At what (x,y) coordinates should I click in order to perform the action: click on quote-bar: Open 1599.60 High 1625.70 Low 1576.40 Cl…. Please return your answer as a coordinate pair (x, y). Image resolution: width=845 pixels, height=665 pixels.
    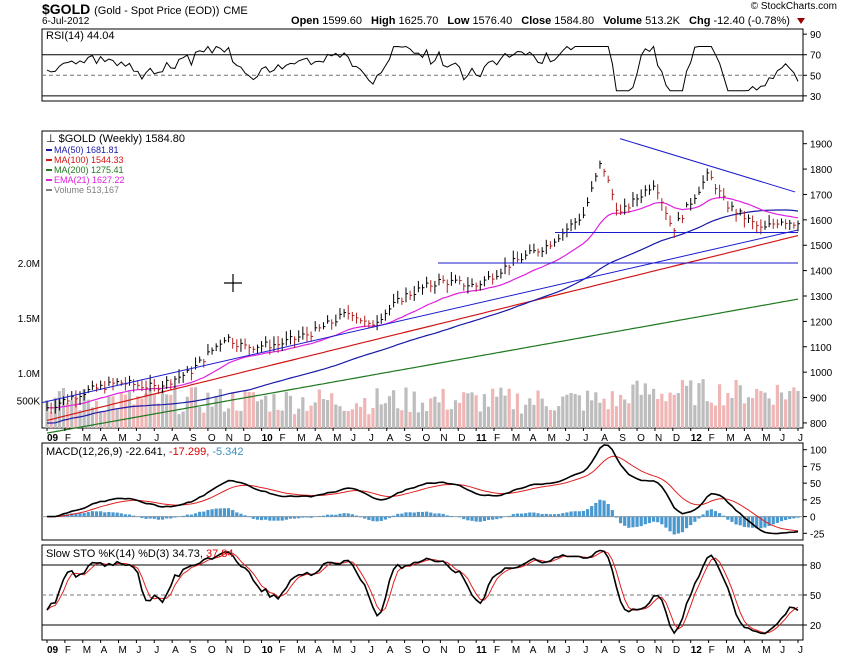
    Looking at the image, I should click on (545, 21).